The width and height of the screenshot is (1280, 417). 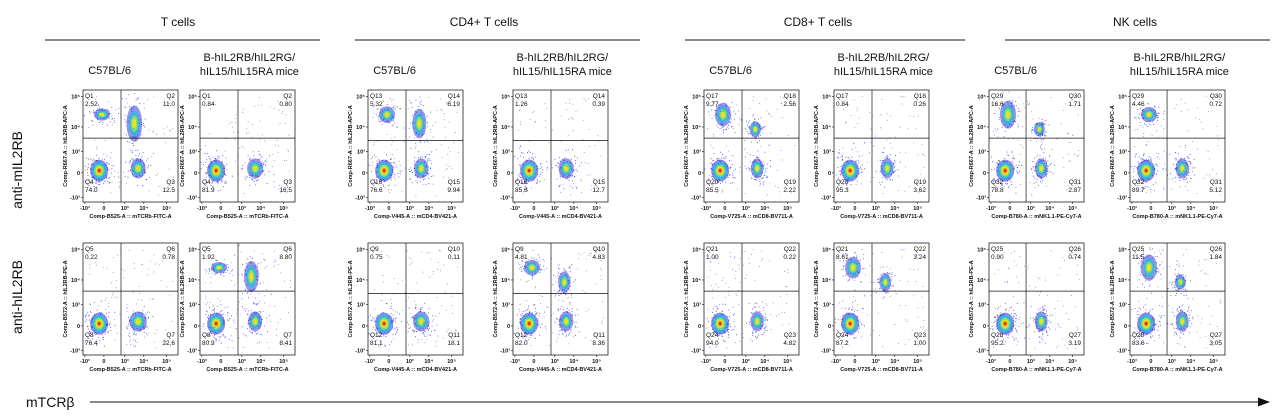 What do you see at coordinates (376, 104) in the screenshot?
I see `quadrant-value: 5.32` at bounding box center [376, 104].